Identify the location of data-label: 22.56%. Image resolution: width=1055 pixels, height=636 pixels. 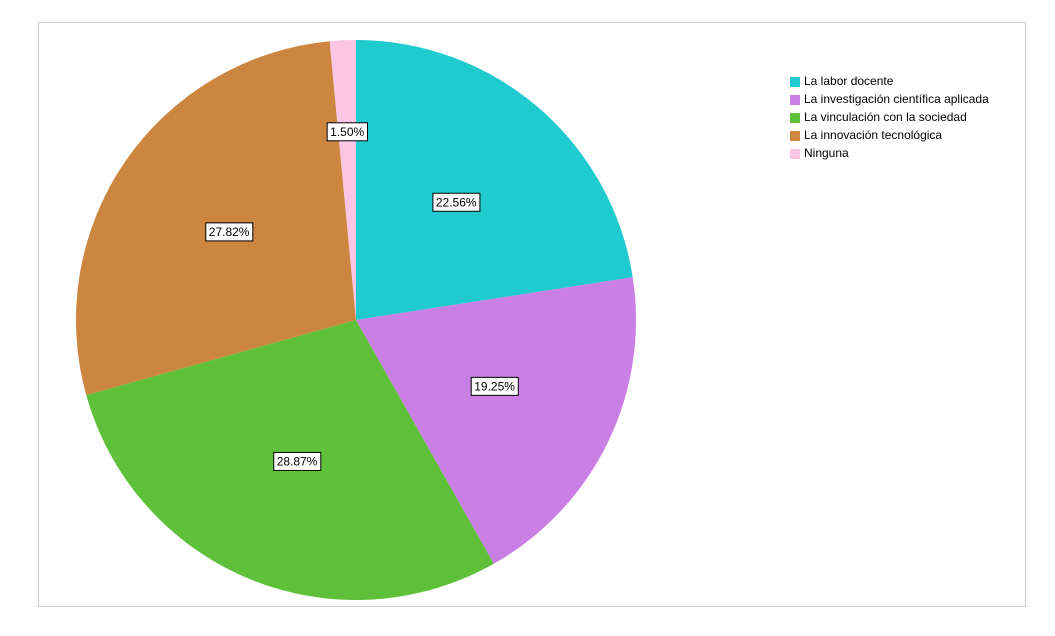
(456, 202).